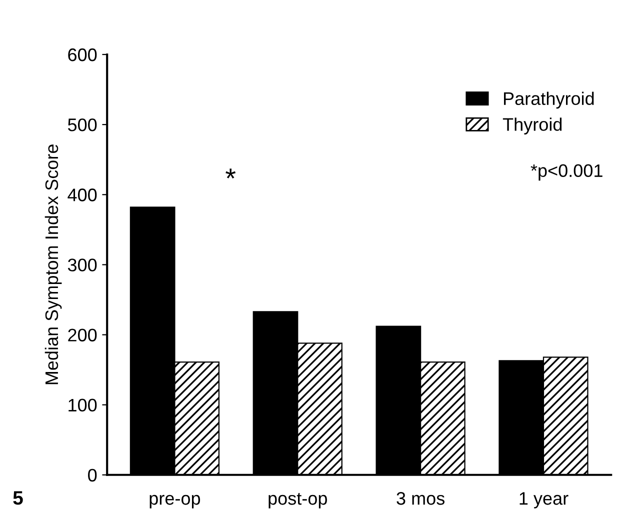  I want to click on x-tick-label: 1 year, so click(544, 500).